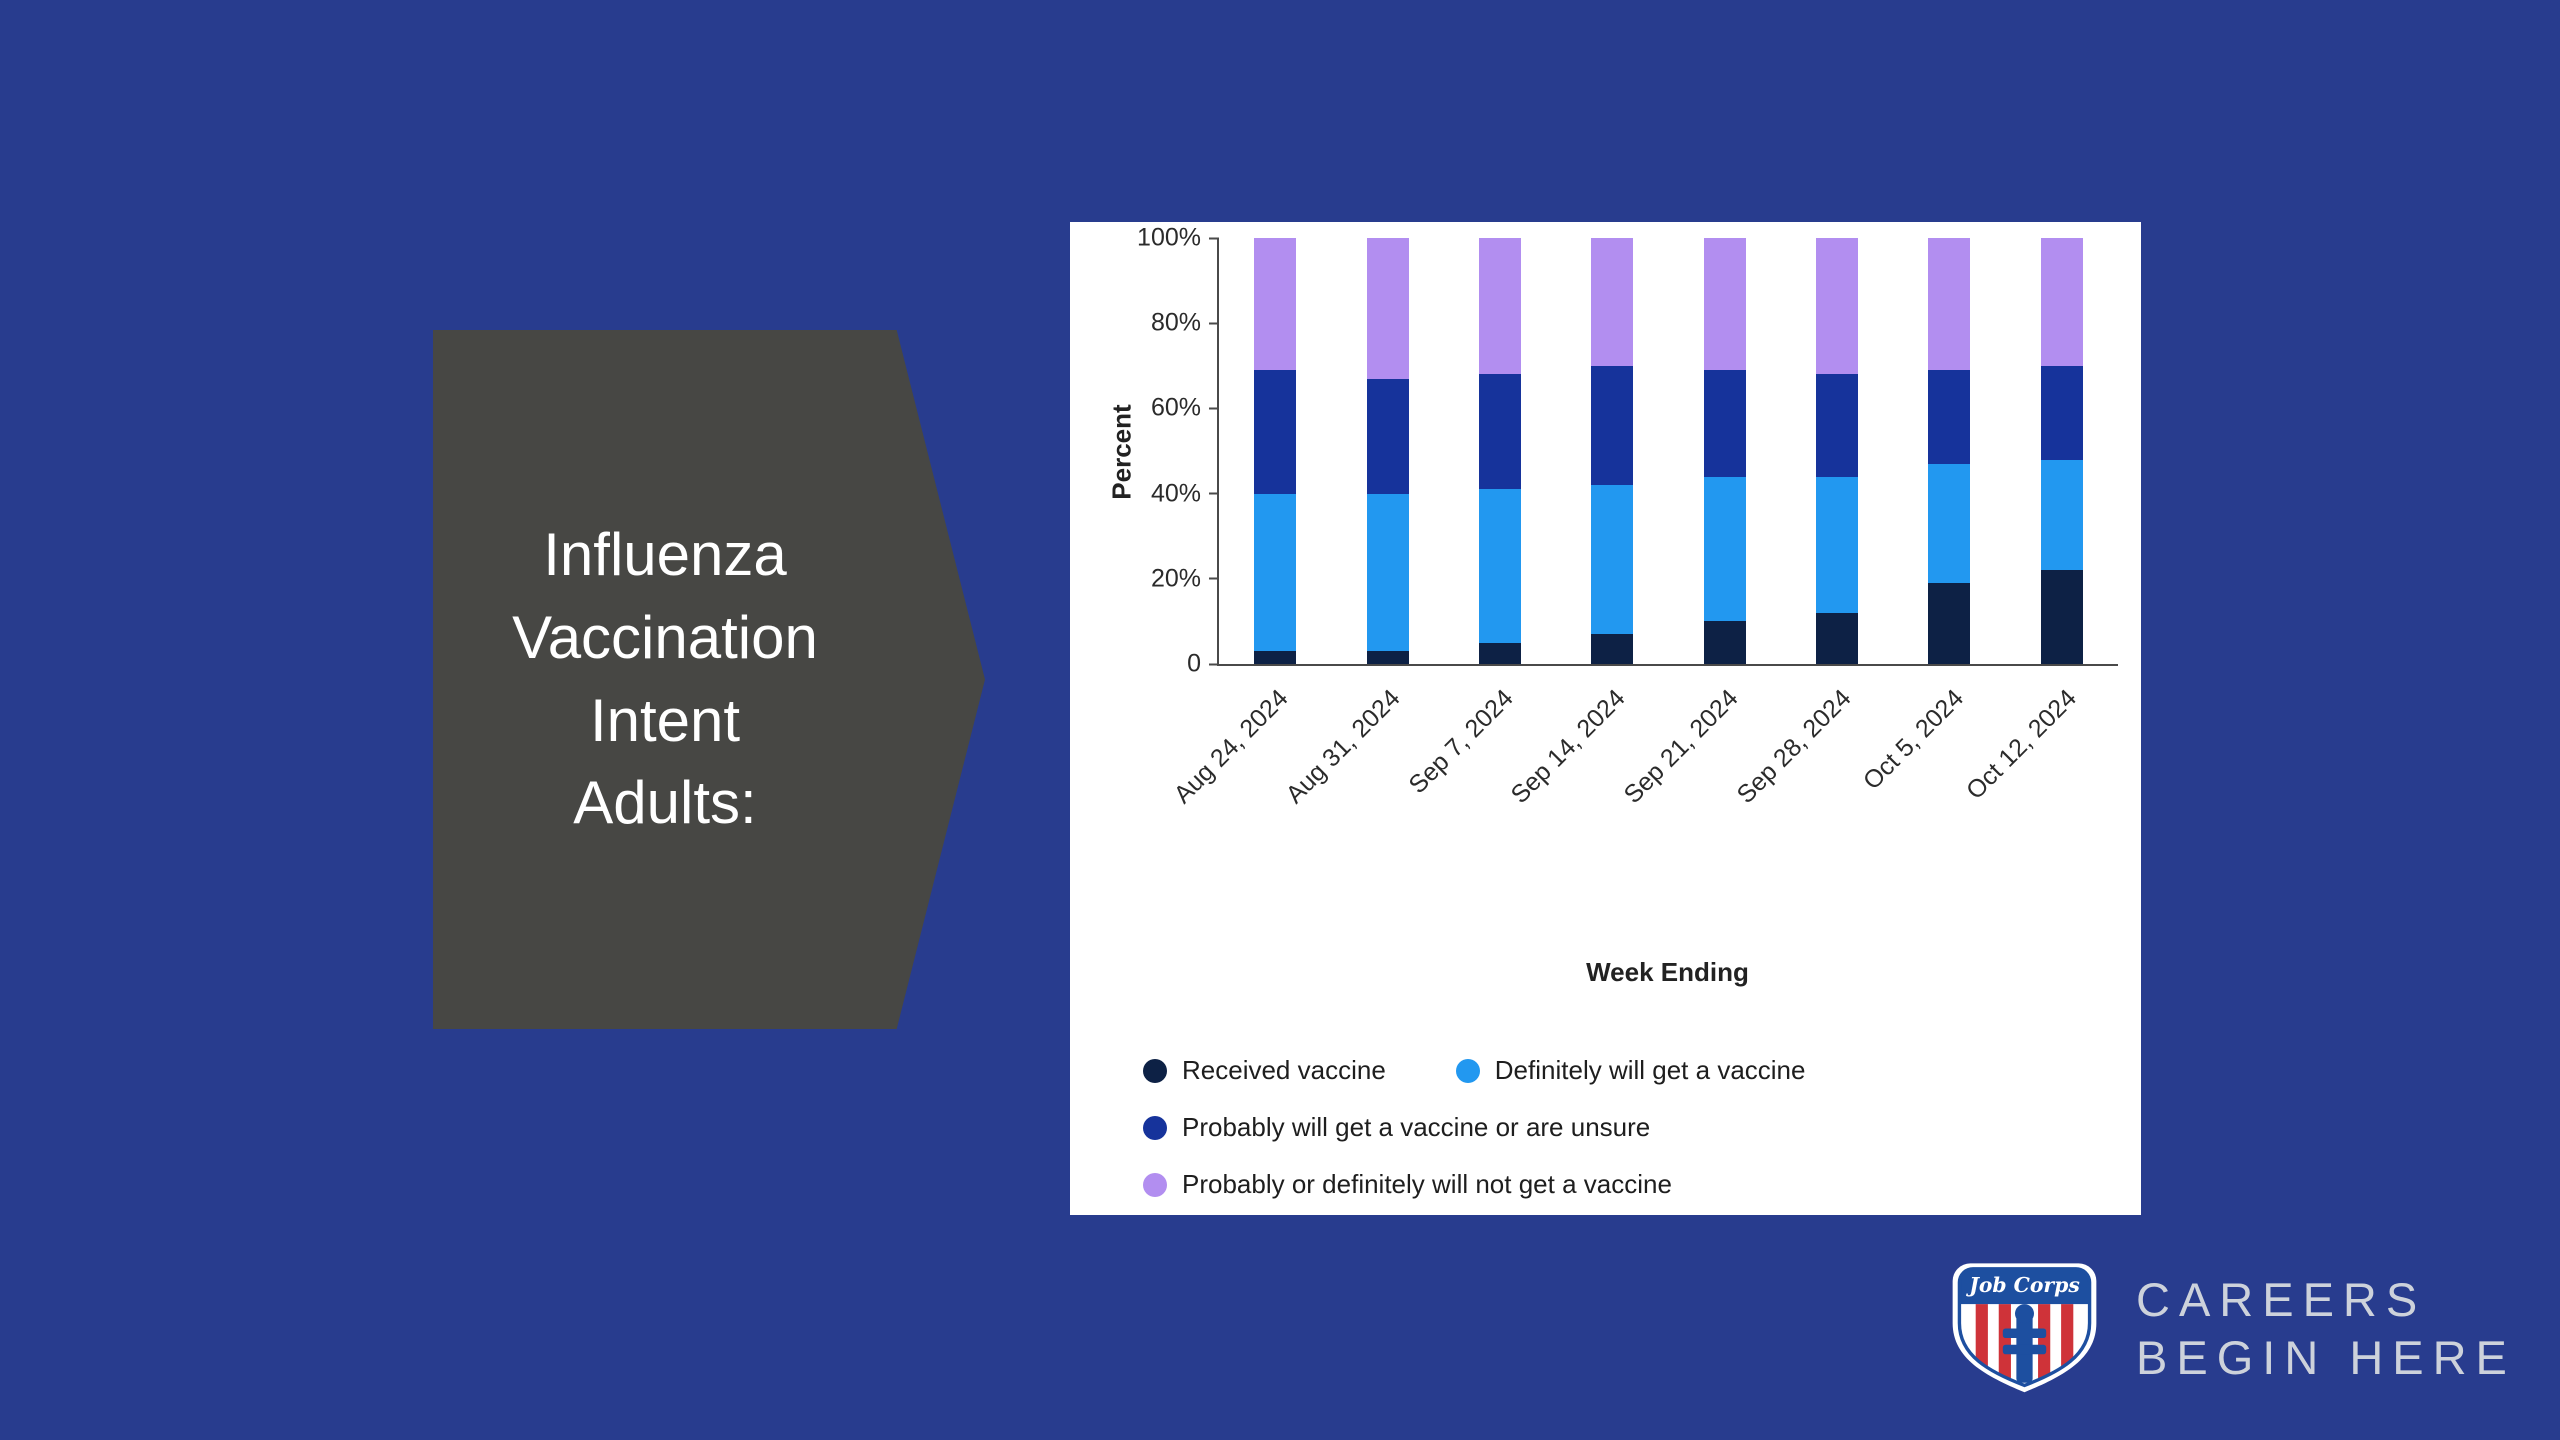 This screenshot has height=1440, width=2560. I want to click on jobcorps-logo: Job Corps, so click(2024, 1328).